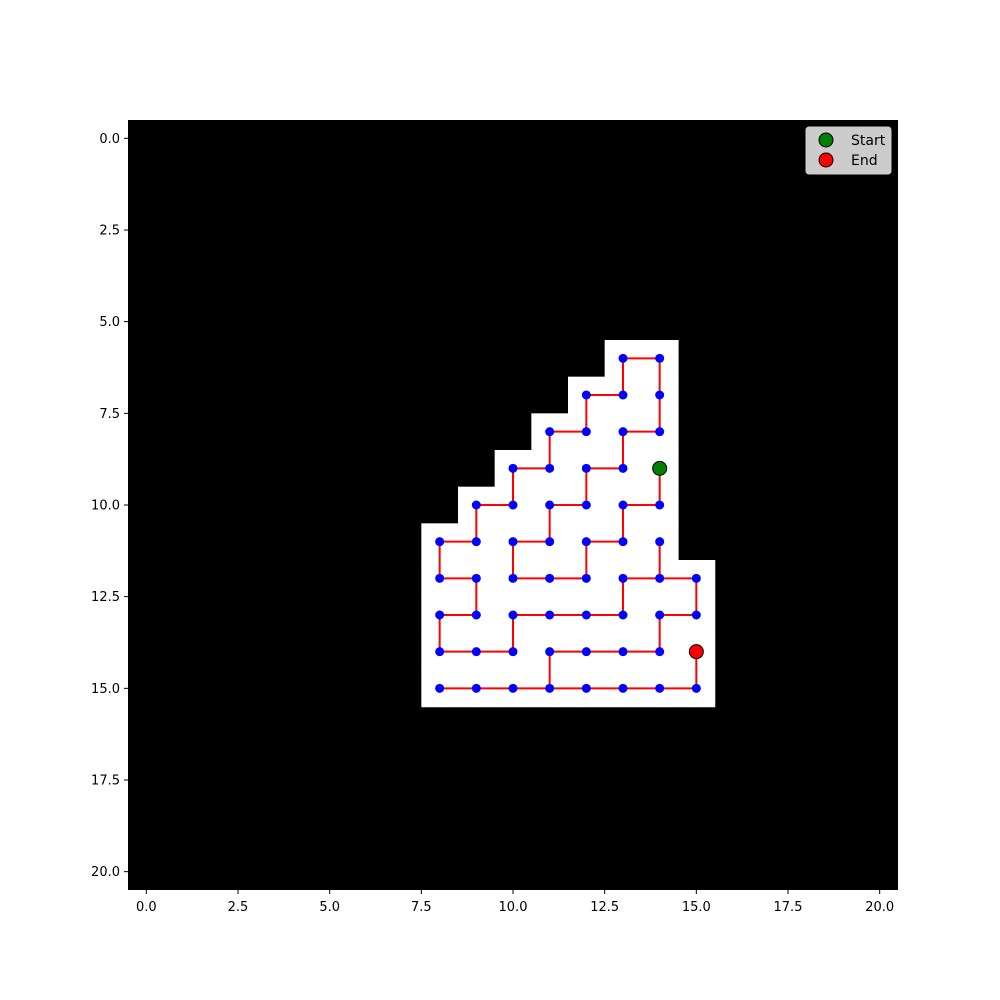  What do you see at coordinates (696, 652) in the screenshot?
I see `end-marker` at bounding box center [696, 652].